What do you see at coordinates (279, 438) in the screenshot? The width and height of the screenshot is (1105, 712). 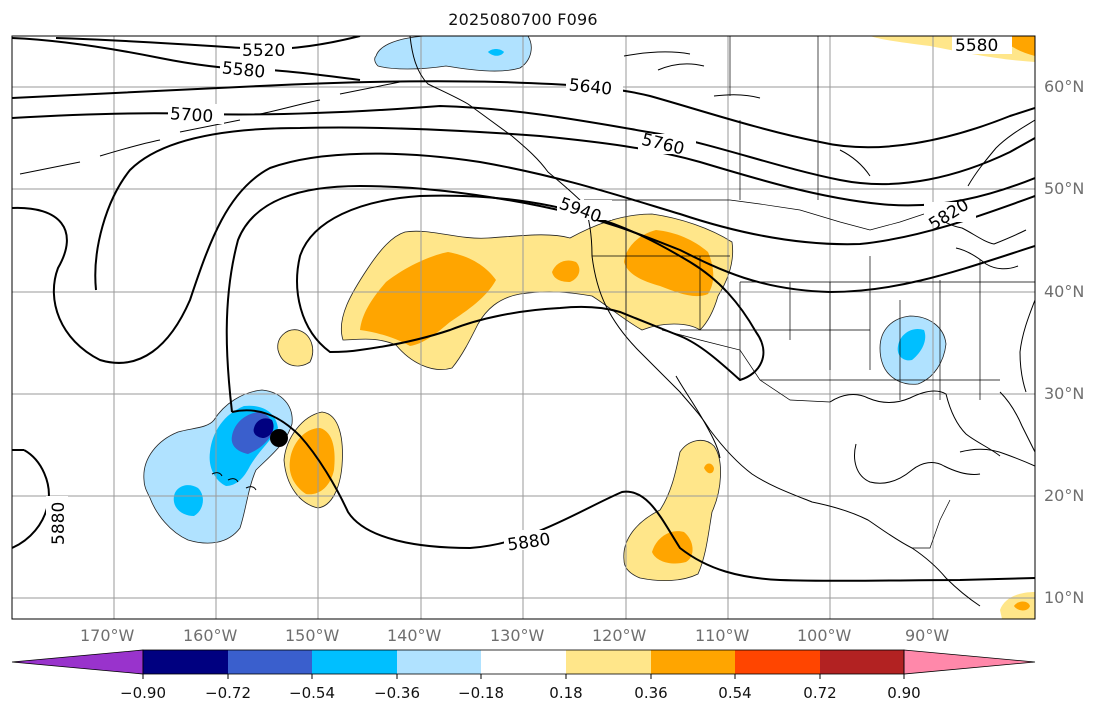 I see `point-marker` at bounding box center [279, 438].